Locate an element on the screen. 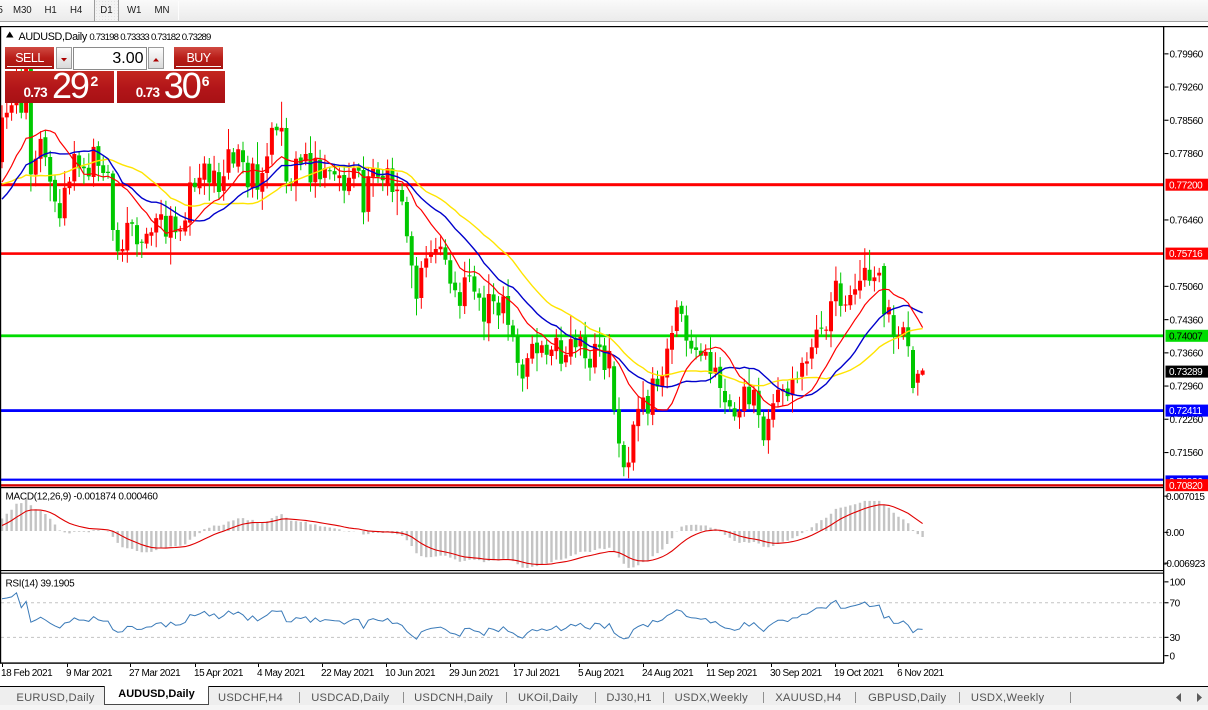 This screenshot has height=710, width=1208. svg-text: 0.77860 is located at coordinates (1187, 154).